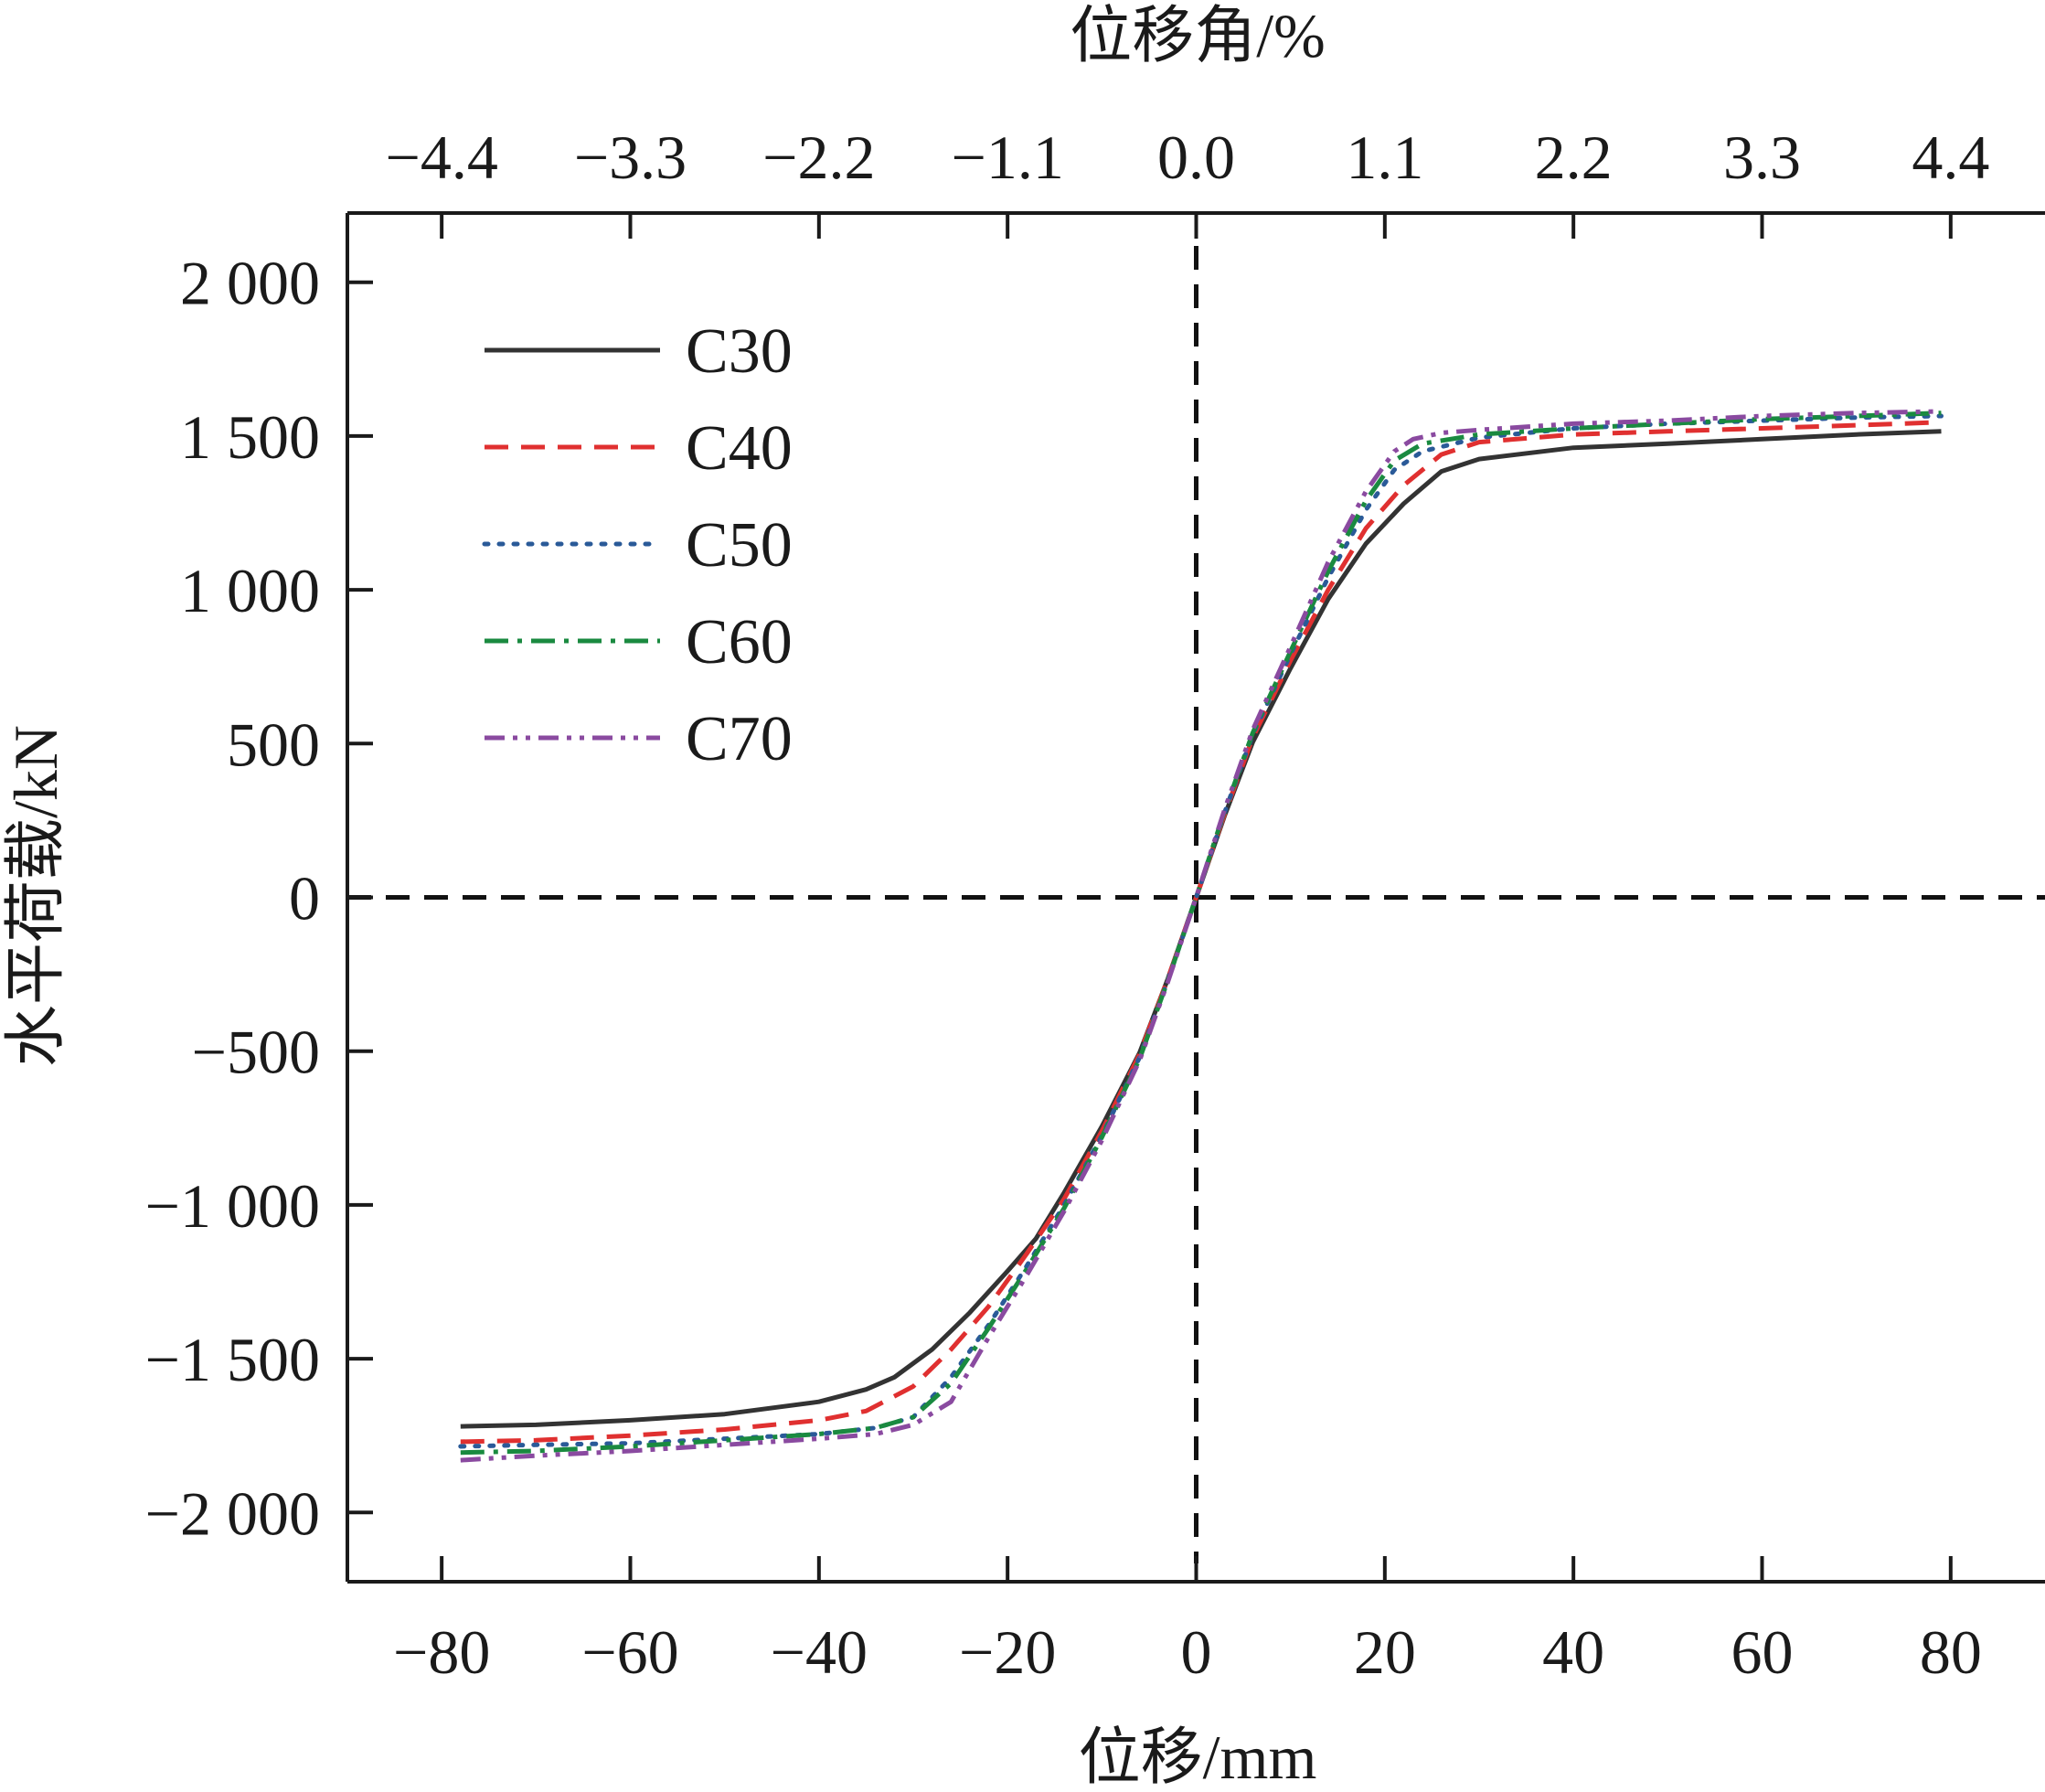 The image size is (2045, 1792). What do you see at coordinates (441, 1652) in the screenshot?
I see `x-tick-label: −80` at bounding box center [441, 1652].